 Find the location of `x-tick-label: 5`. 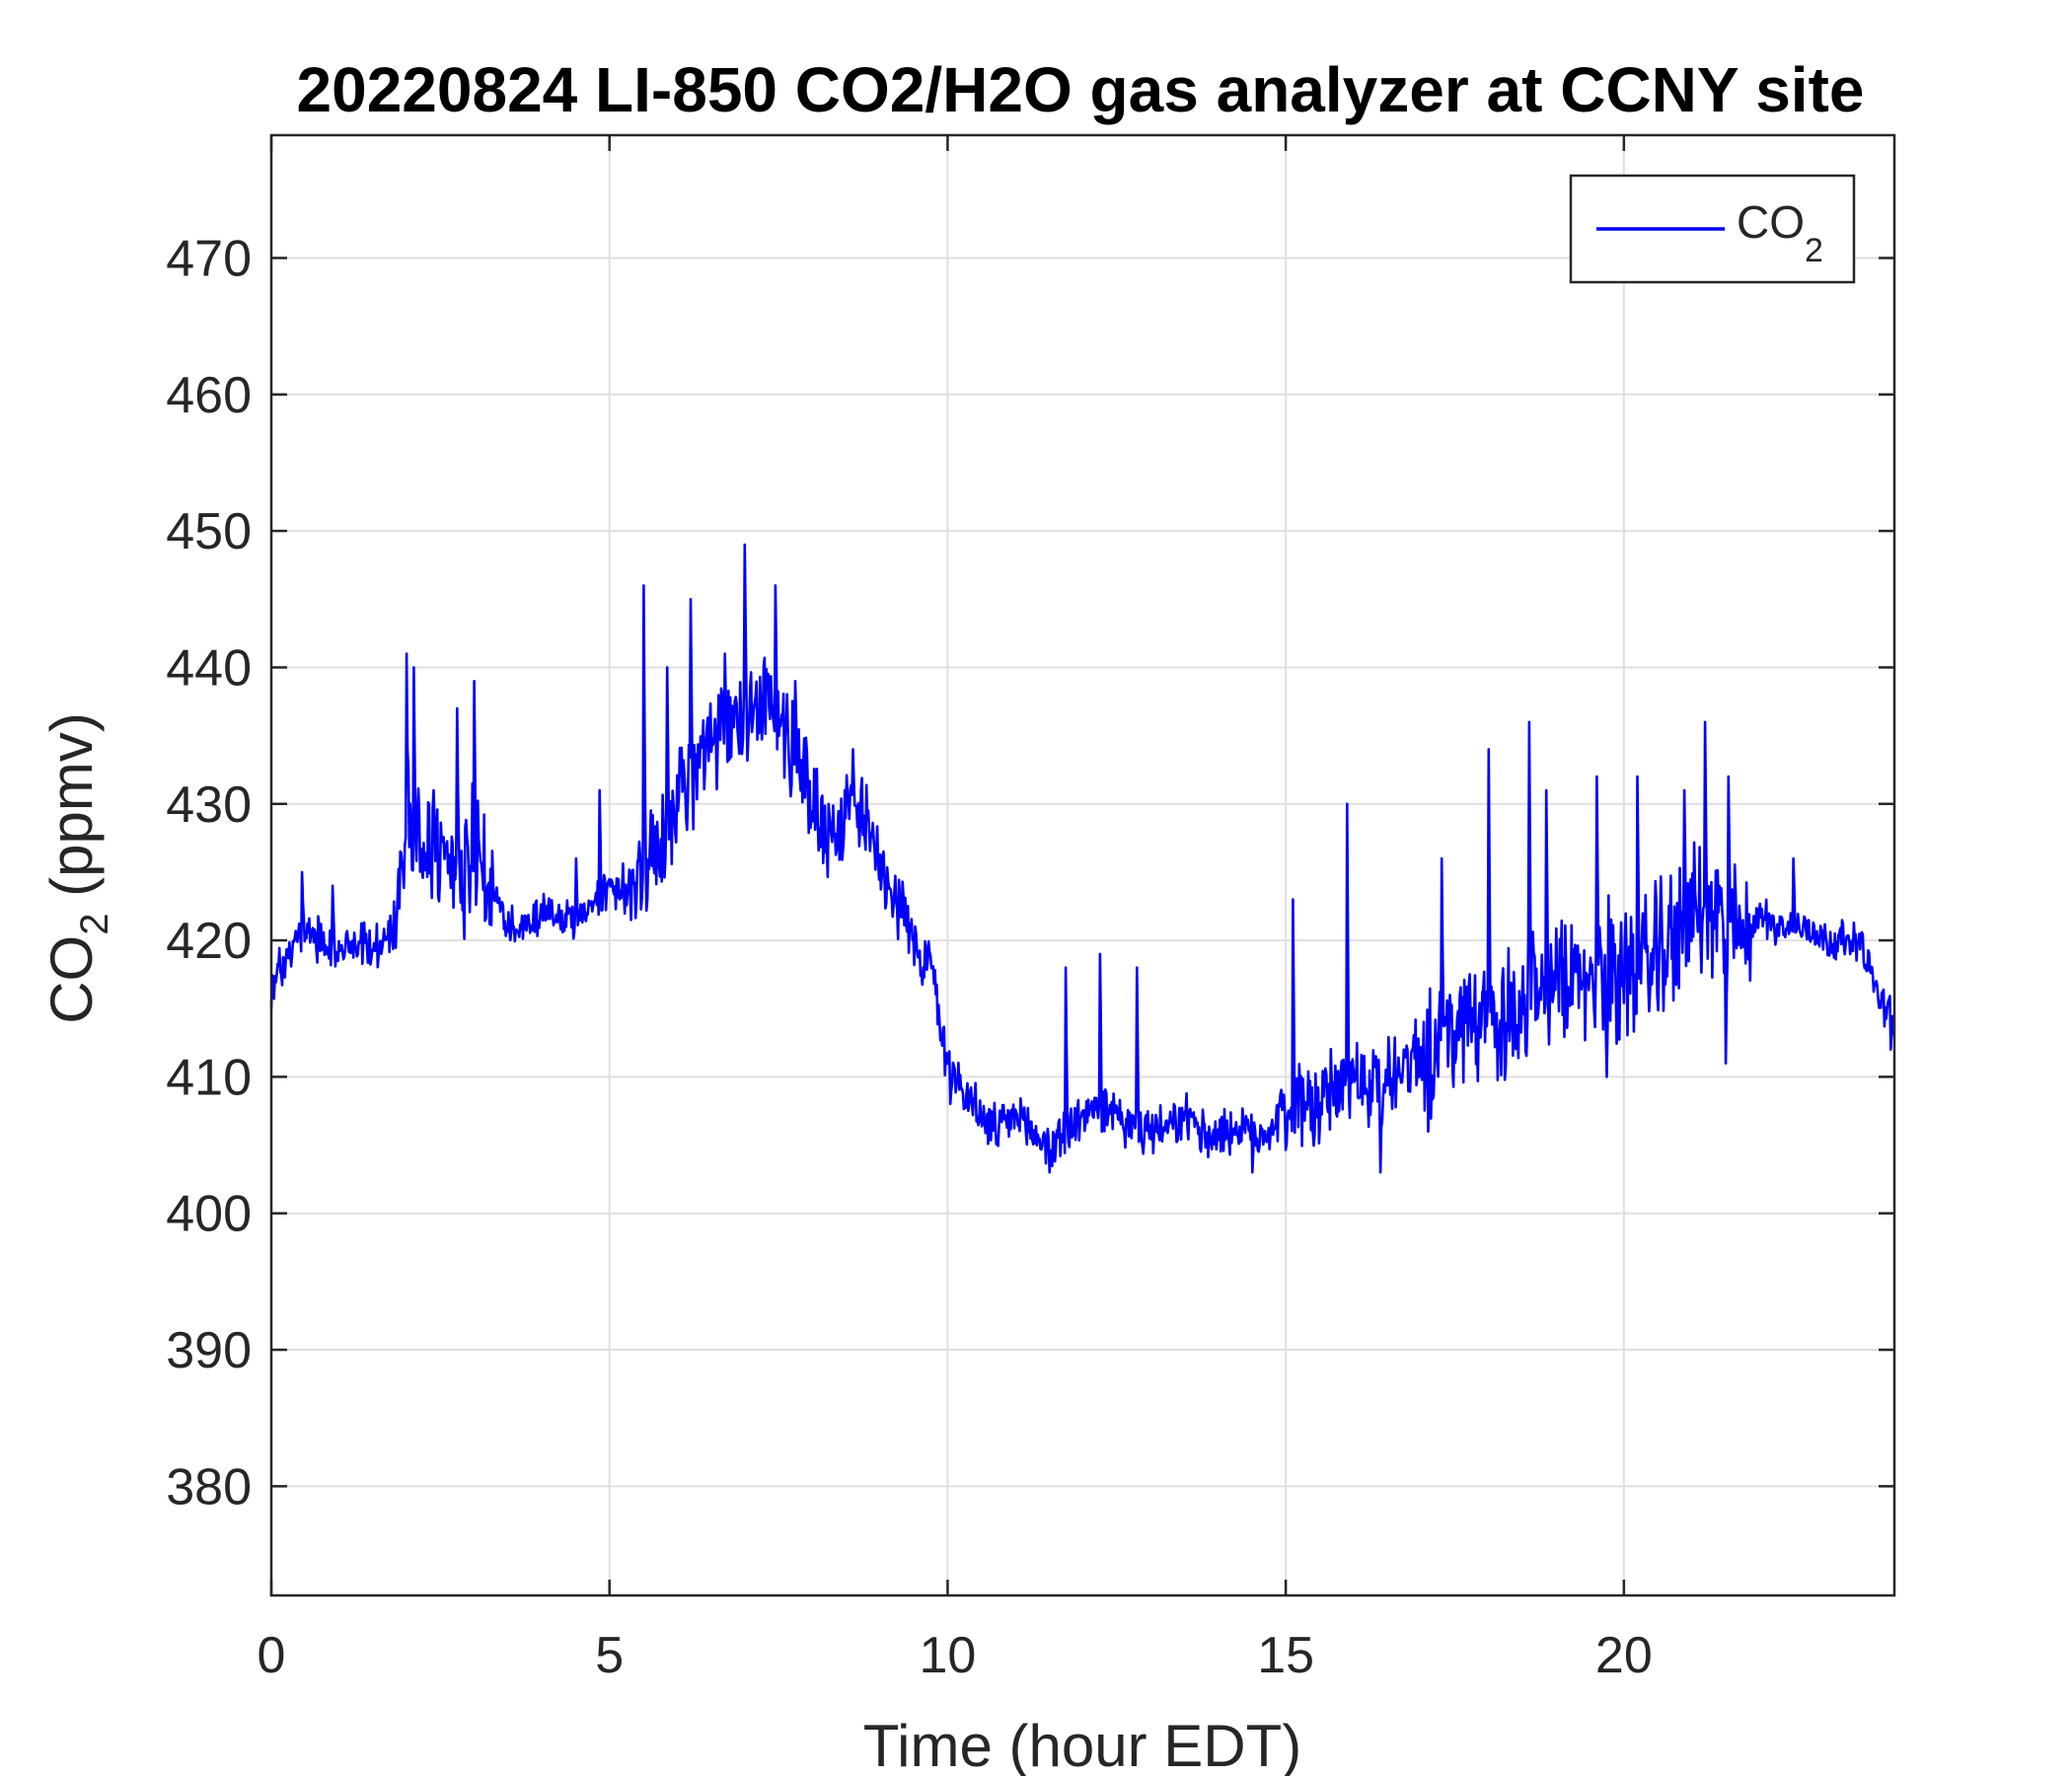

x-tick-label: 5 is located at coordinates (610, 1655).